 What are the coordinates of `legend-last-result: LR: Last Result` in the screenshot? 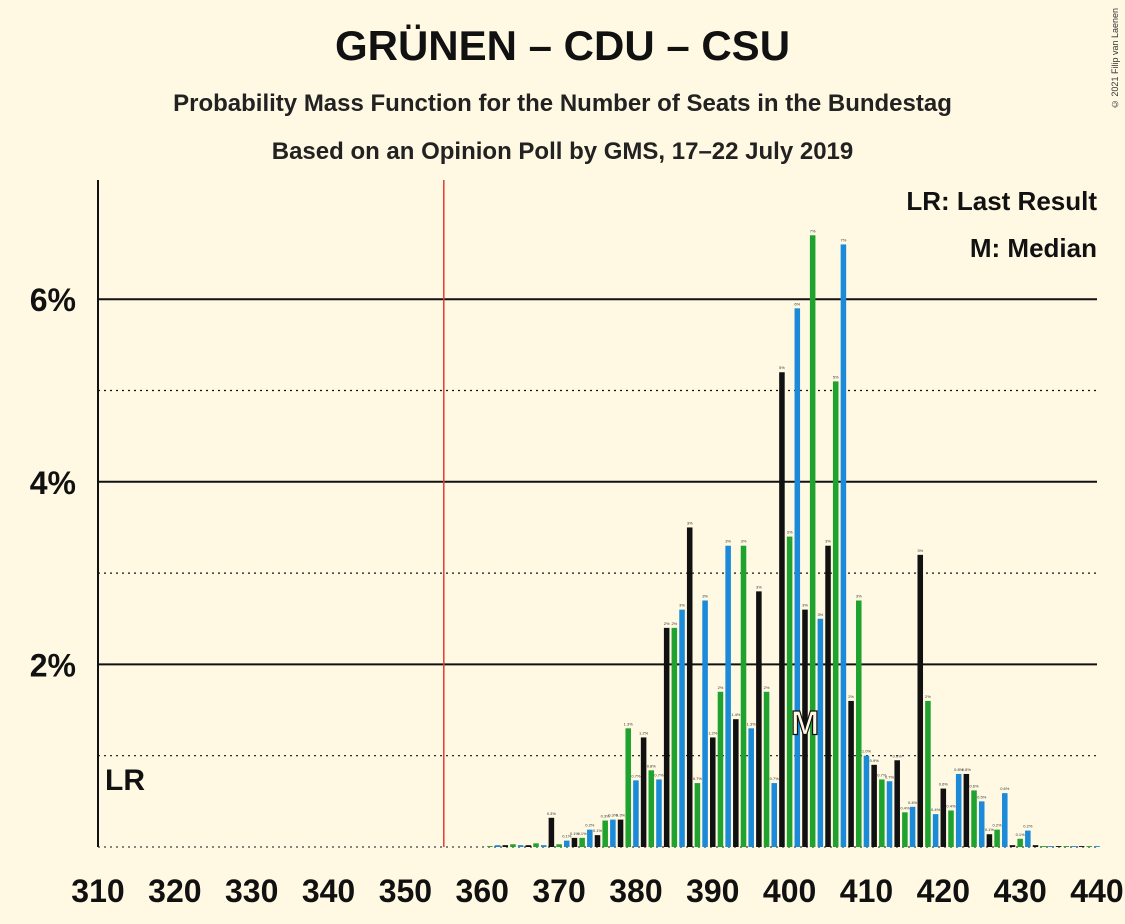 It's located at (1001, 201).